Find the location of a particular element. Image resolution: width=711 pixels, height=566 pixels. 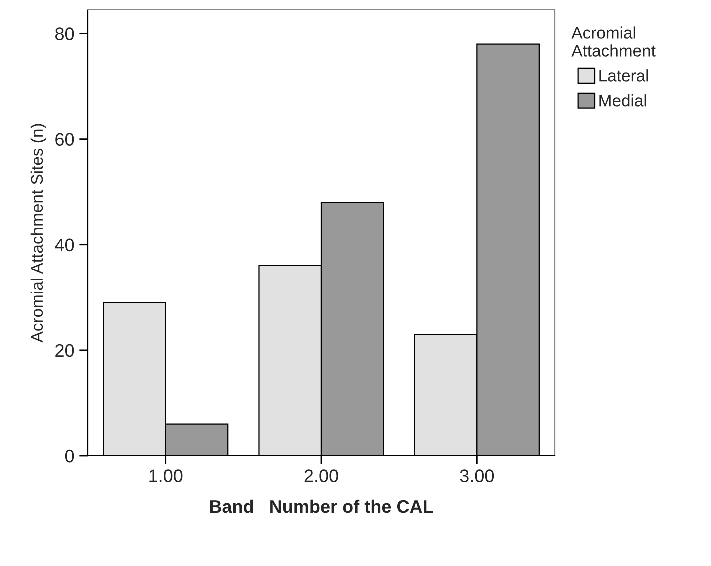

y-axis-title: Acromial Attachment Sites (n) is located at coordinates (38, 233).